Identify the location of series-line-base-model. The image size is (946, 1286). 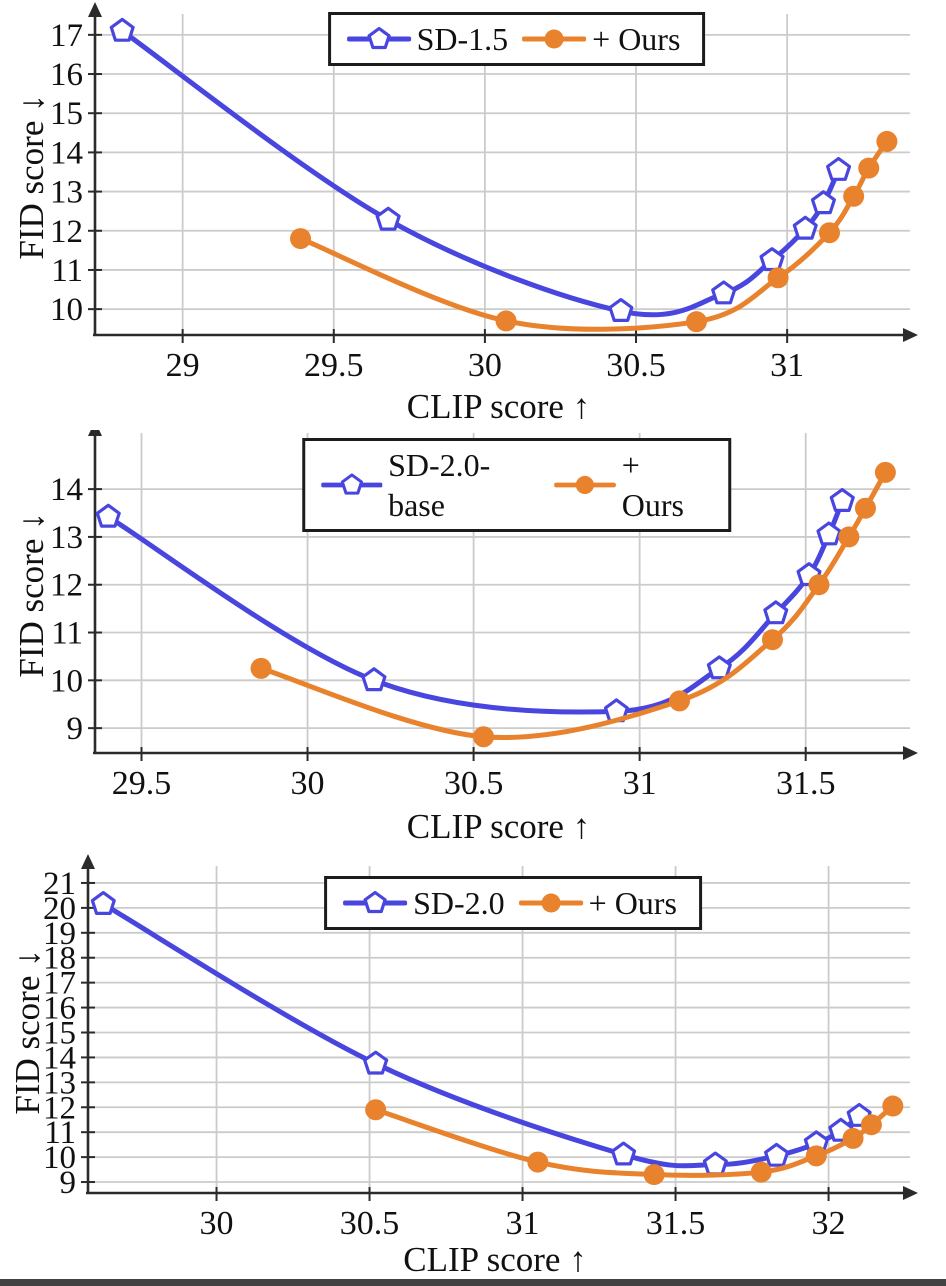
(475, 606).